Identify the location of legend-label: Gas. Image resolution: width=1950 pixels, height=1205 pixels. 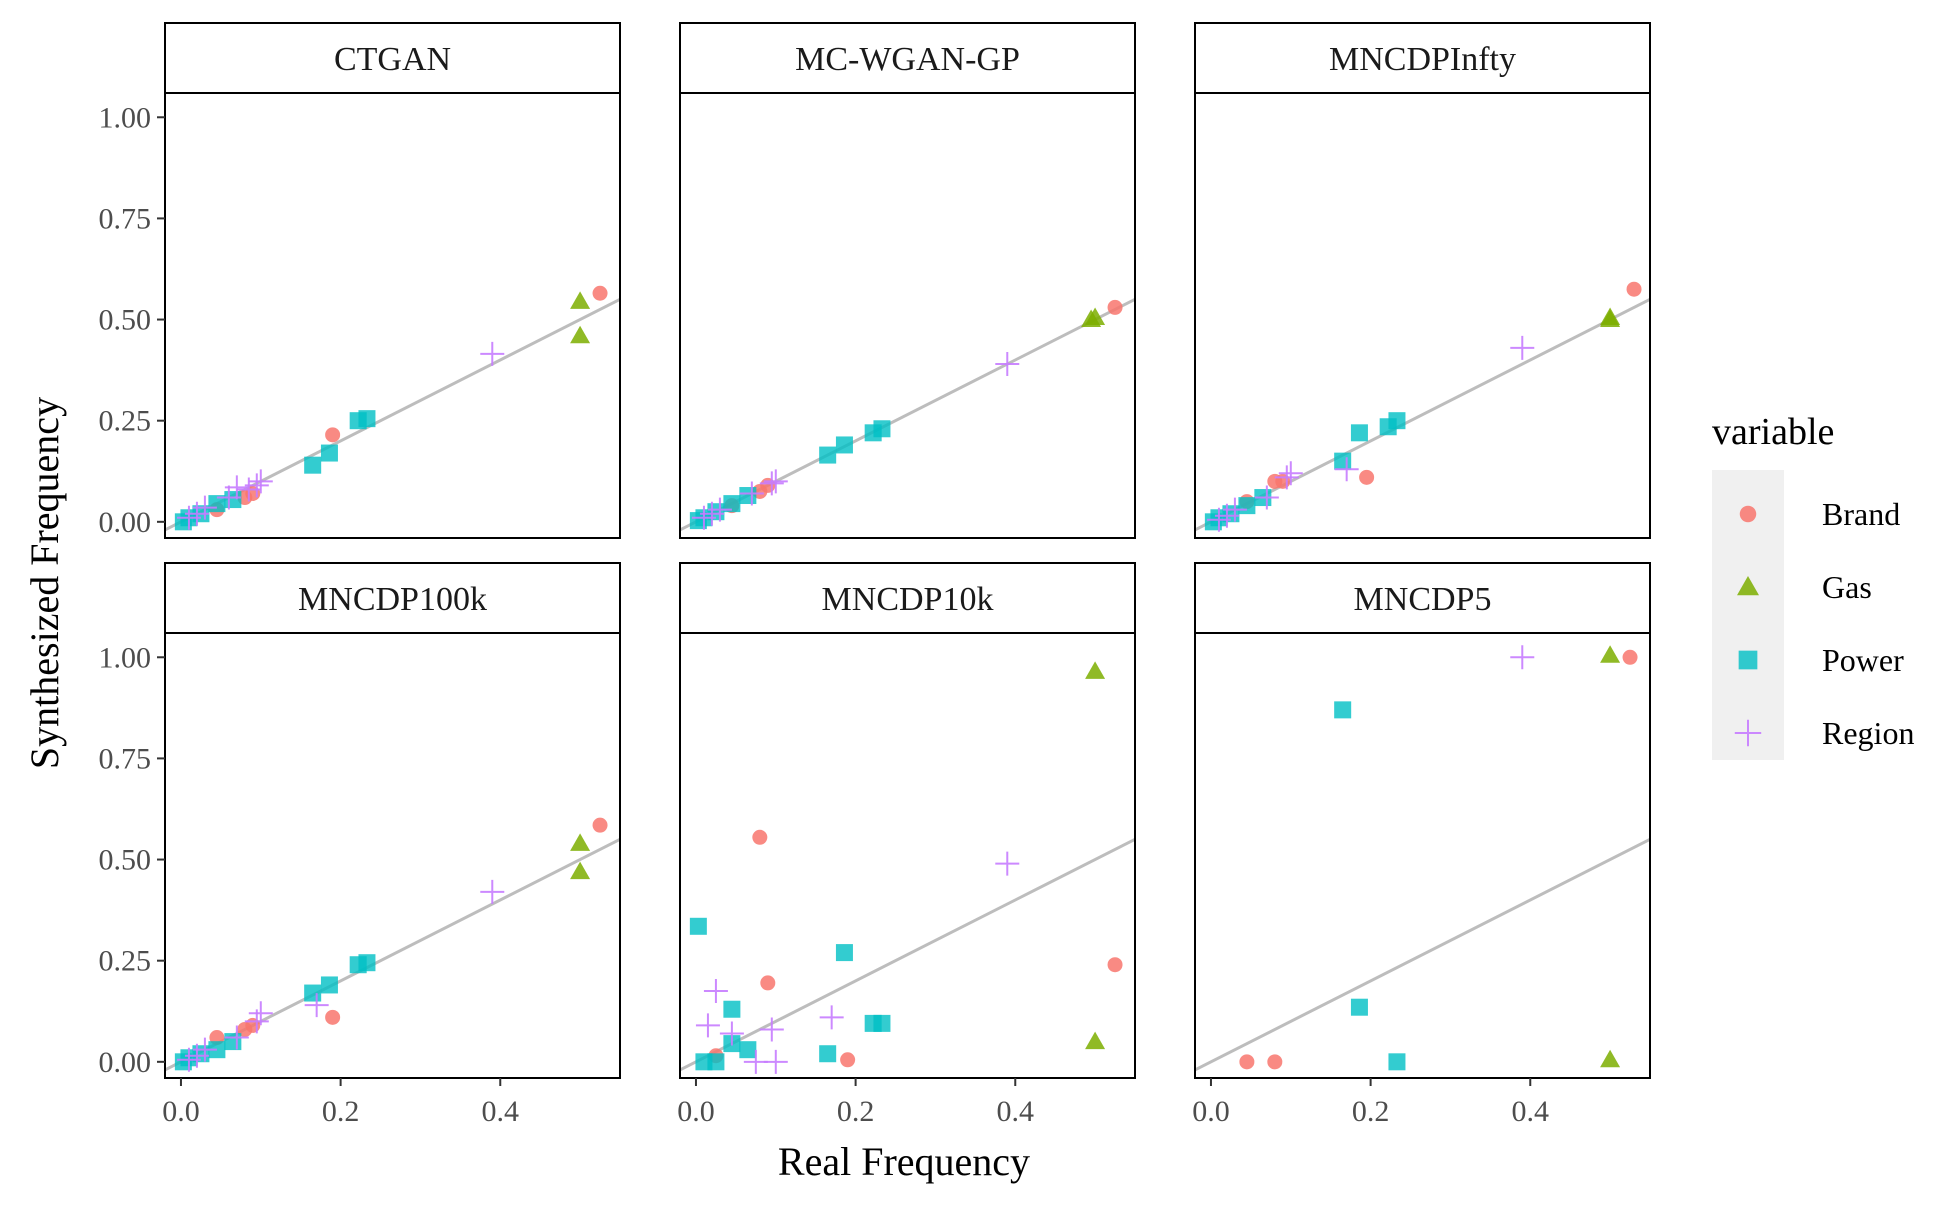
(1847, 587).